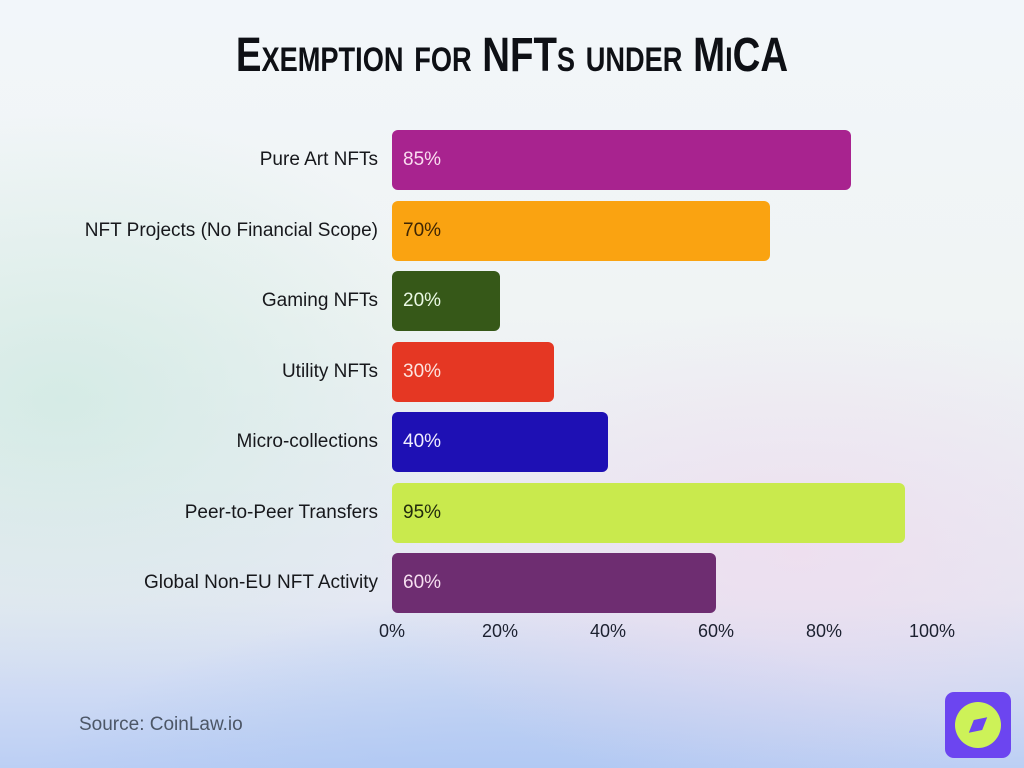 This screenshot has height=768, width=1024. I want to click on x-axis-tick-label: 40%, so click(608, 631).